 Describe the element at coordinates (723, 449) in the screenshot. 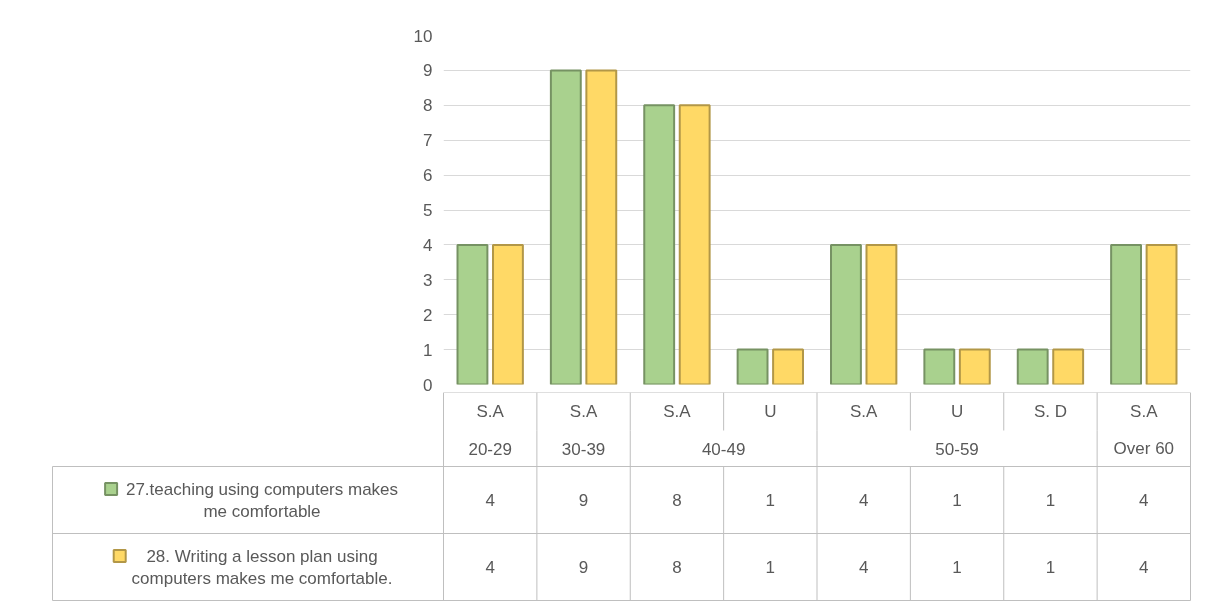

I see `text: 40-49` at that location.